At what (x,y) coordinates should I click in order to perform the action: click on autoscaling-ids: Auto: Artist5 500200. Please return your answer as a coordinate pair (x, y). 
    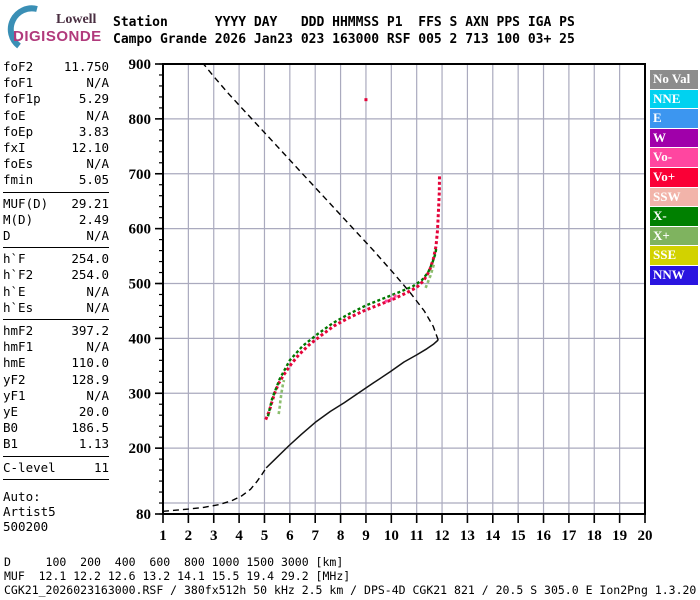
    Looking at the image, I should click on (56, 512).